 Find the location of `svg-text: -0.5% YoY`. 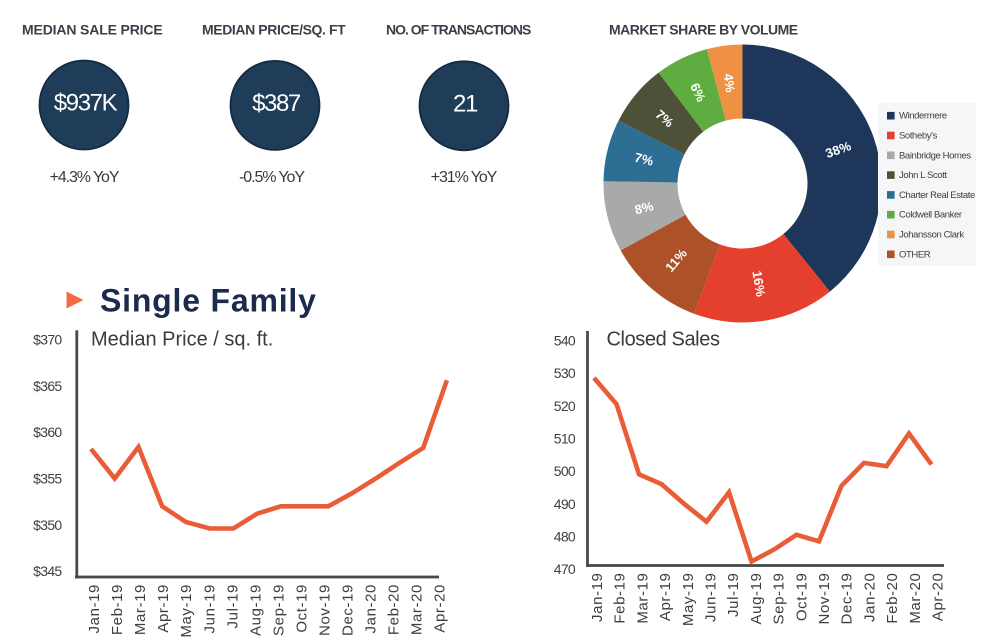

svg-text: -0.5% YoY is located at coordinates (272, 177).